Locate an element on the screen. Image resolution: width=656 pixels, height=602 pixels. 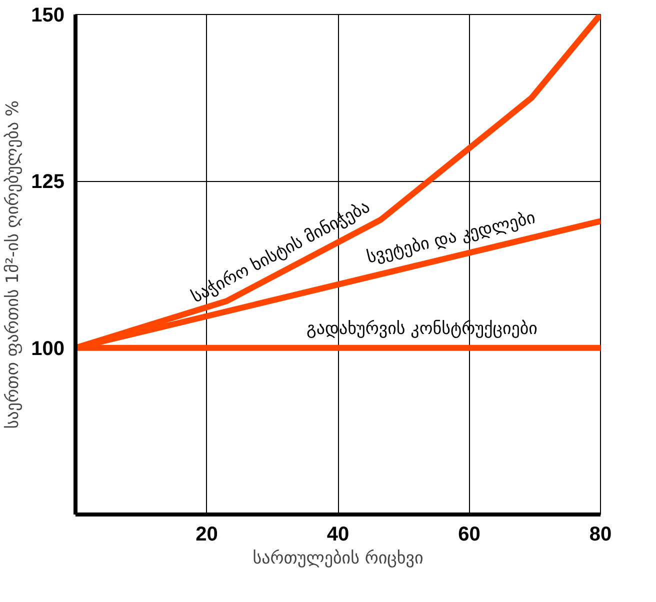
x-tick-label: 40 is located at coordinates (338, 535).